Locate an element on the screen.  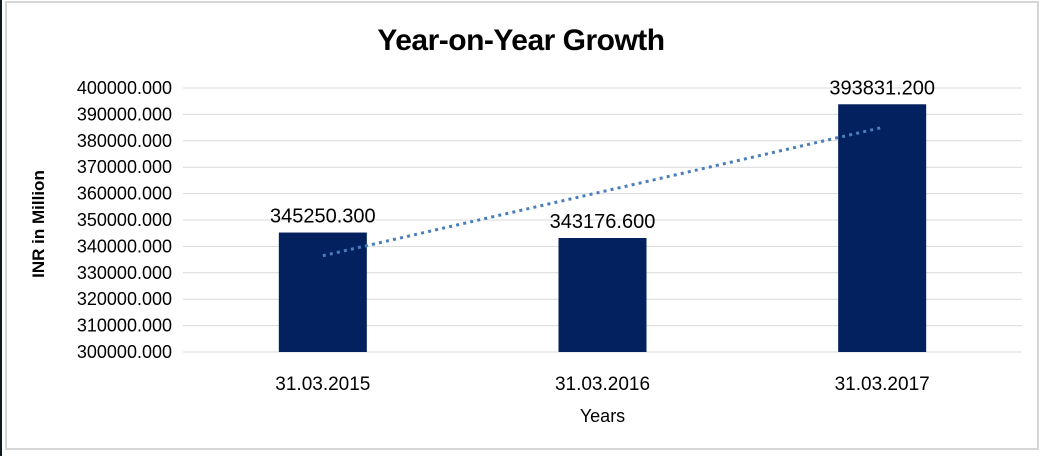
data-label: 345250.300 is located at coordinates (323, 217).